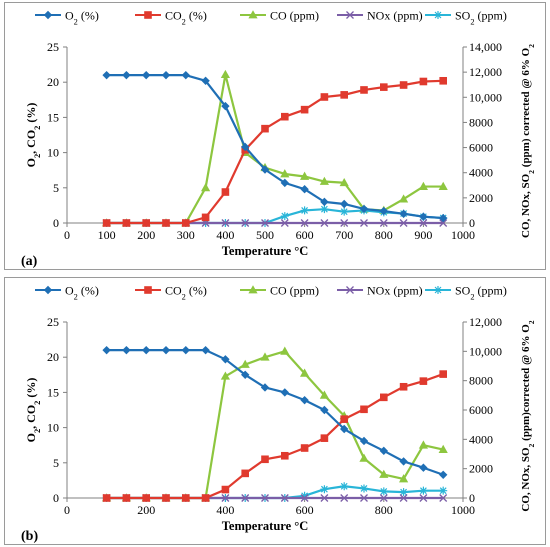  Describe the element at coordinates (485, 97) in the screenshot. I see `y-right-tick-label: 10,000` at that location.